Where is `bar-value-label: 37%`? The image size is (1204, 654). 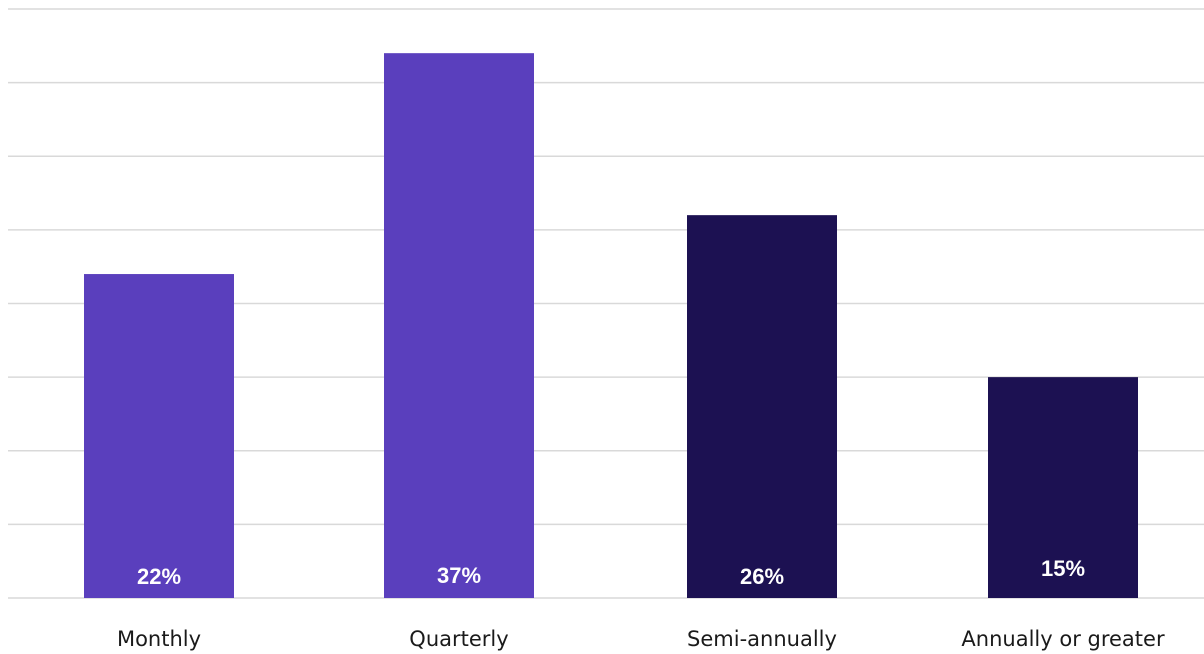 bar-value-label: 37% is located at coordinates (459, 575).